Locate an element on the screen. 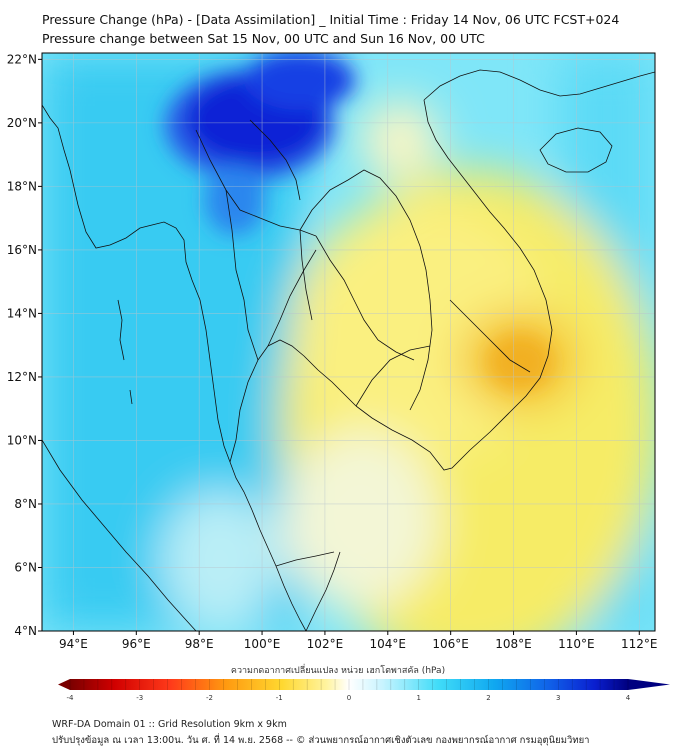 The height and width of the screenshot is (756, 676). lon-tick-label: 102°E is located at coordinates (325, 644).